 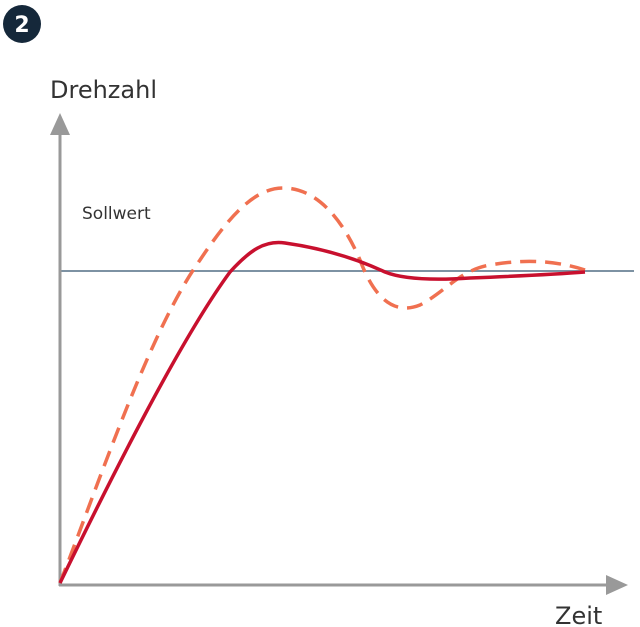 I want to click on y-axis-label: Drehzahl, so click(x=103, y=90).